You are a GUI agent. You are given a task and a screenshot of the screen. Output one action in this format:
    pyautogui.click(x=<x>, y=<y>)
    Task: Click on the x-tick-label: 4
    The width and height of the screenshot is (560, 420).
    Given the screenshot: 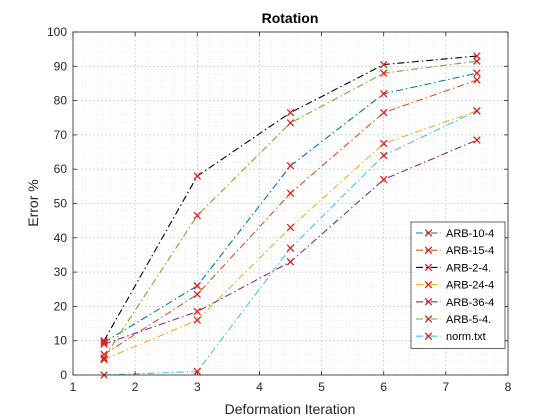 What is the action you would take?
    pyautogui.click(x=259, y=387)
    